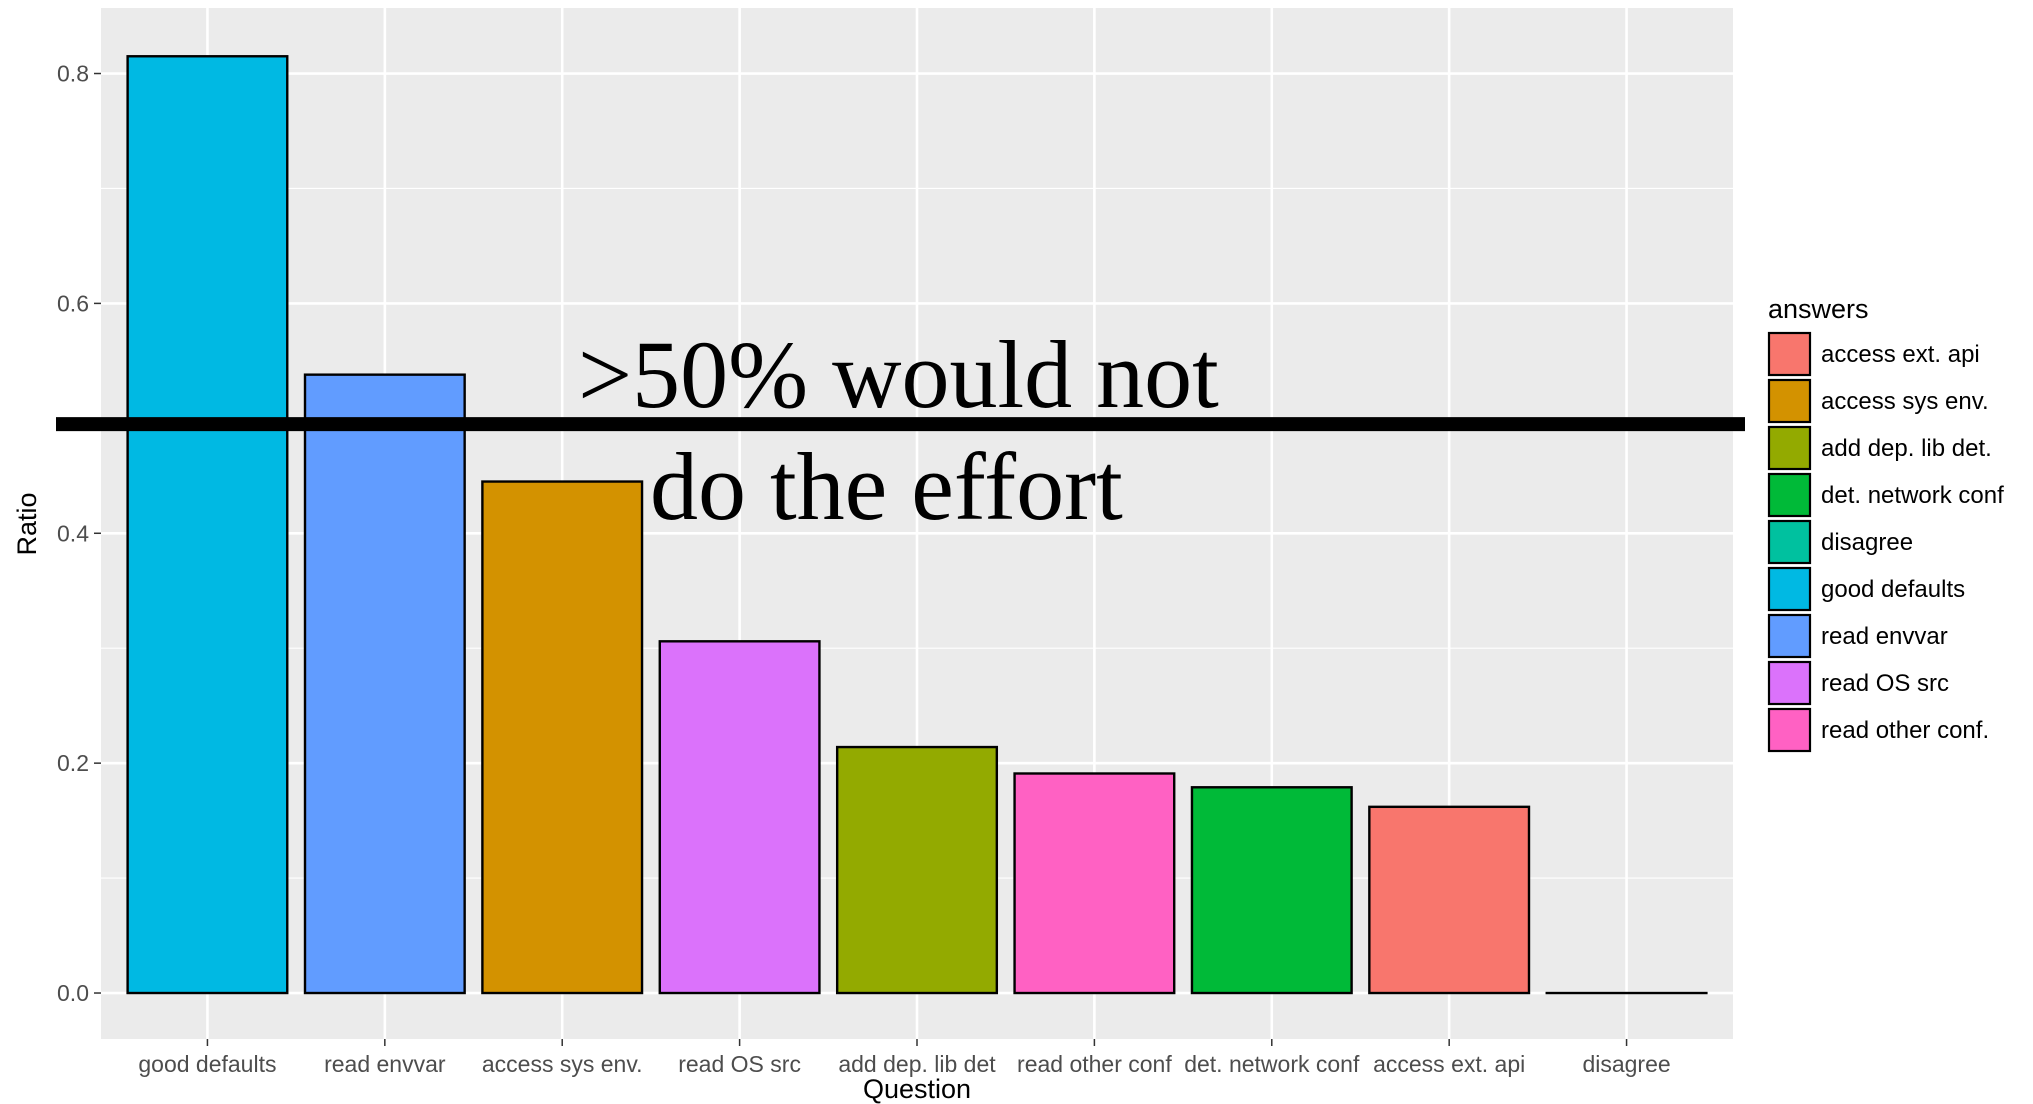  What do you see at coordinates (1905, 730) in the screenshot?
I see `legend-label: read other conf.` at bounding box center [1905, 730].